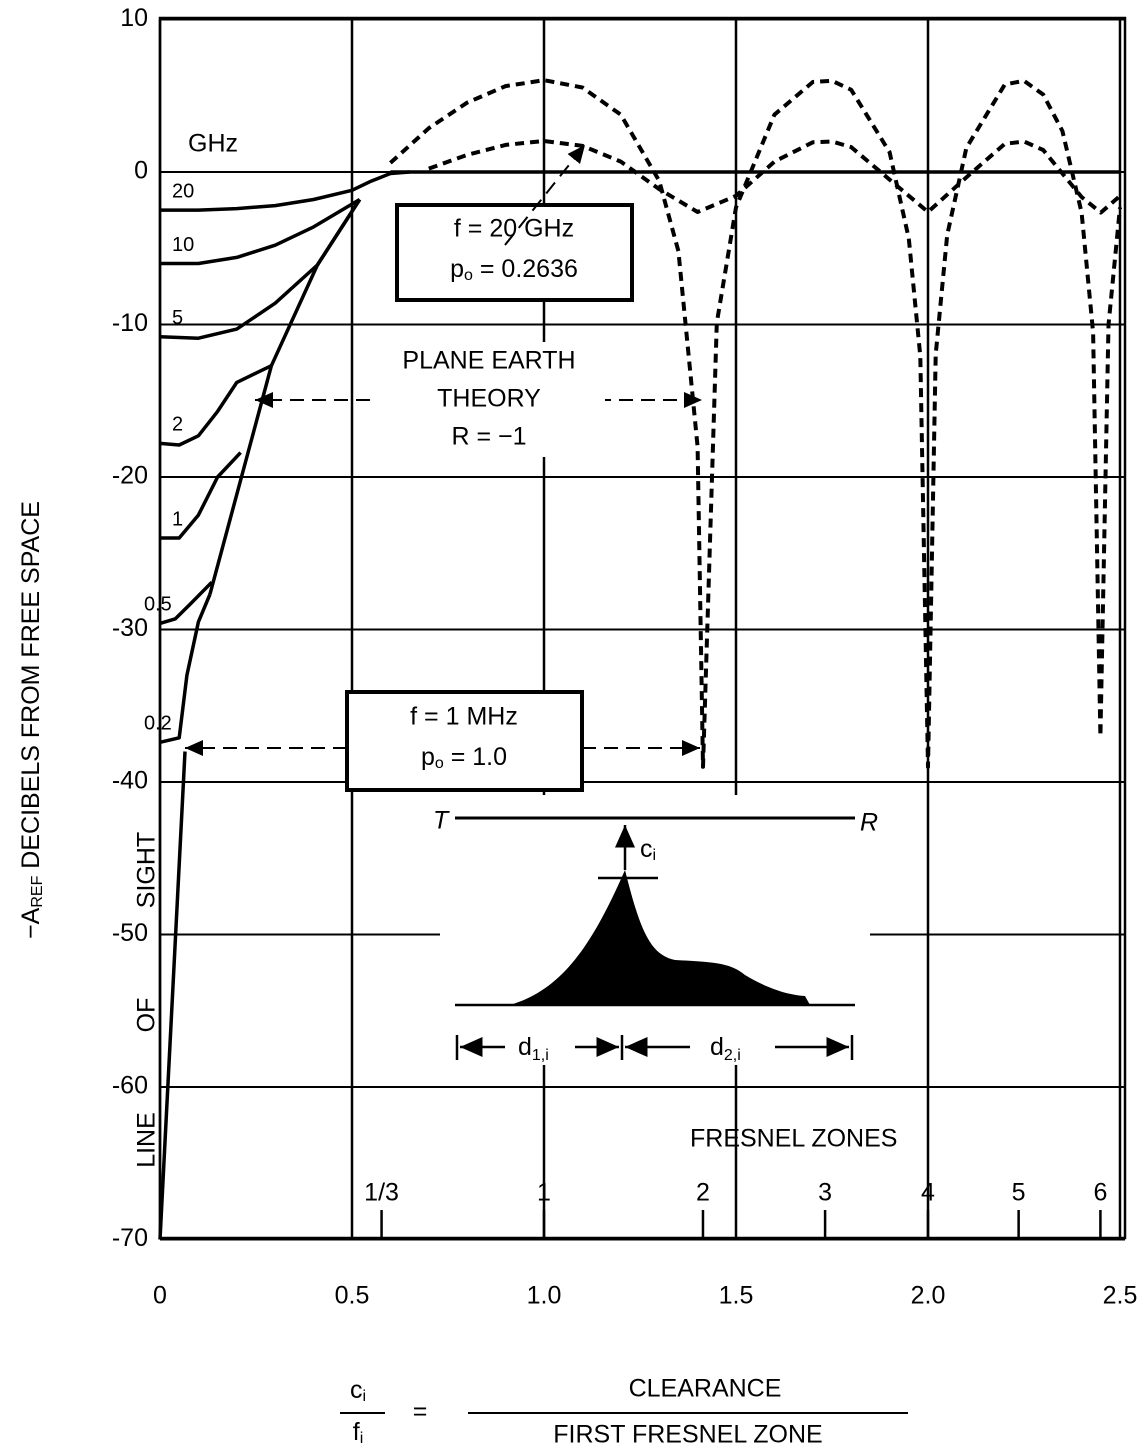  Describe the element at coordinates (134, 18) in the screenshot. I see `y-tick-label: 10` at that location.